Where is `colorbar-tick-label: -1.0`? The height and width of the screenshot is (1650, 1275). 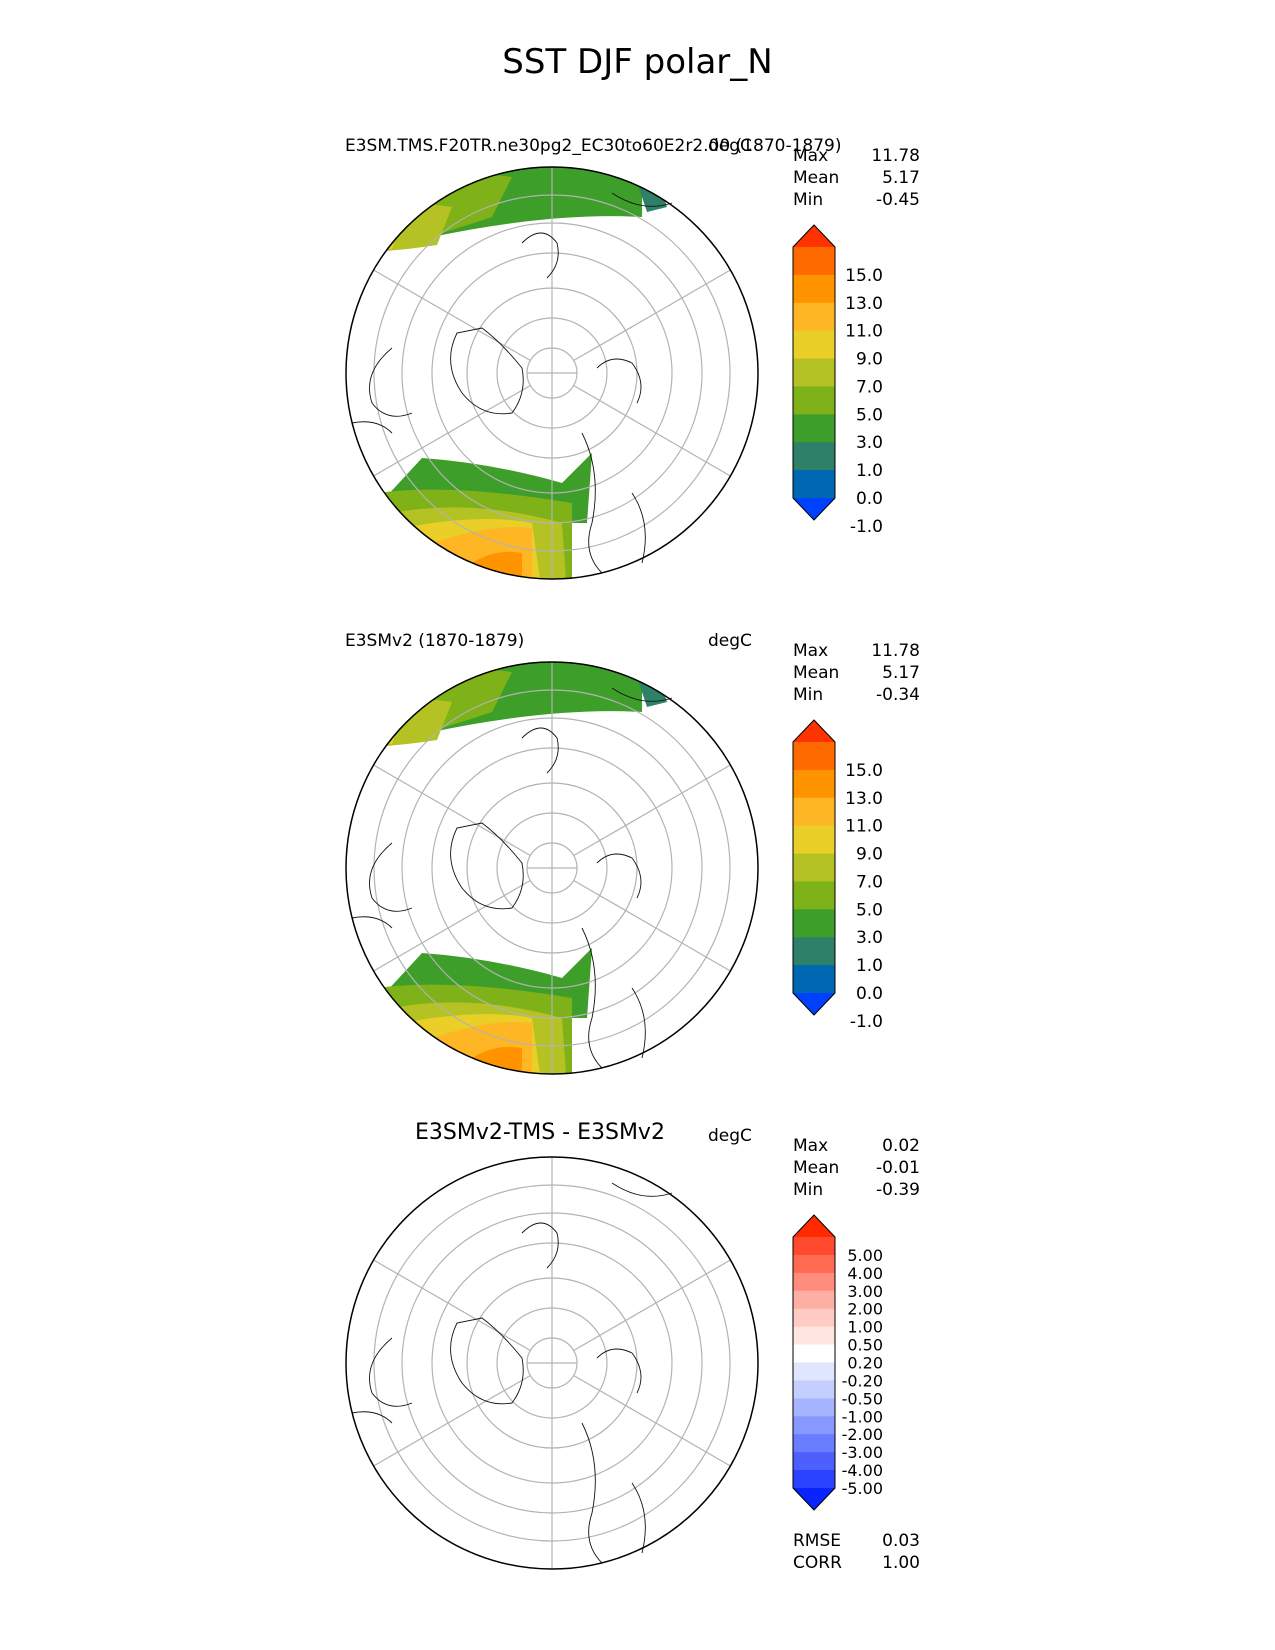
colorbar-tick-label: -1.0 is located at coordinates (866, 1022).